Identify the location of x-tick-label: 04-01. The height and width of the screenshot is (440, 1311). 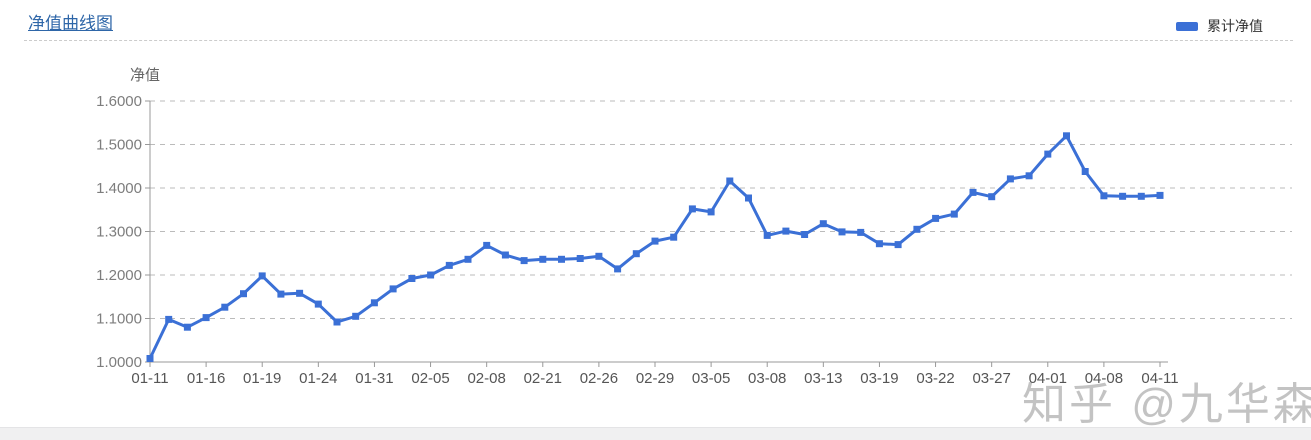
(1048, 378).